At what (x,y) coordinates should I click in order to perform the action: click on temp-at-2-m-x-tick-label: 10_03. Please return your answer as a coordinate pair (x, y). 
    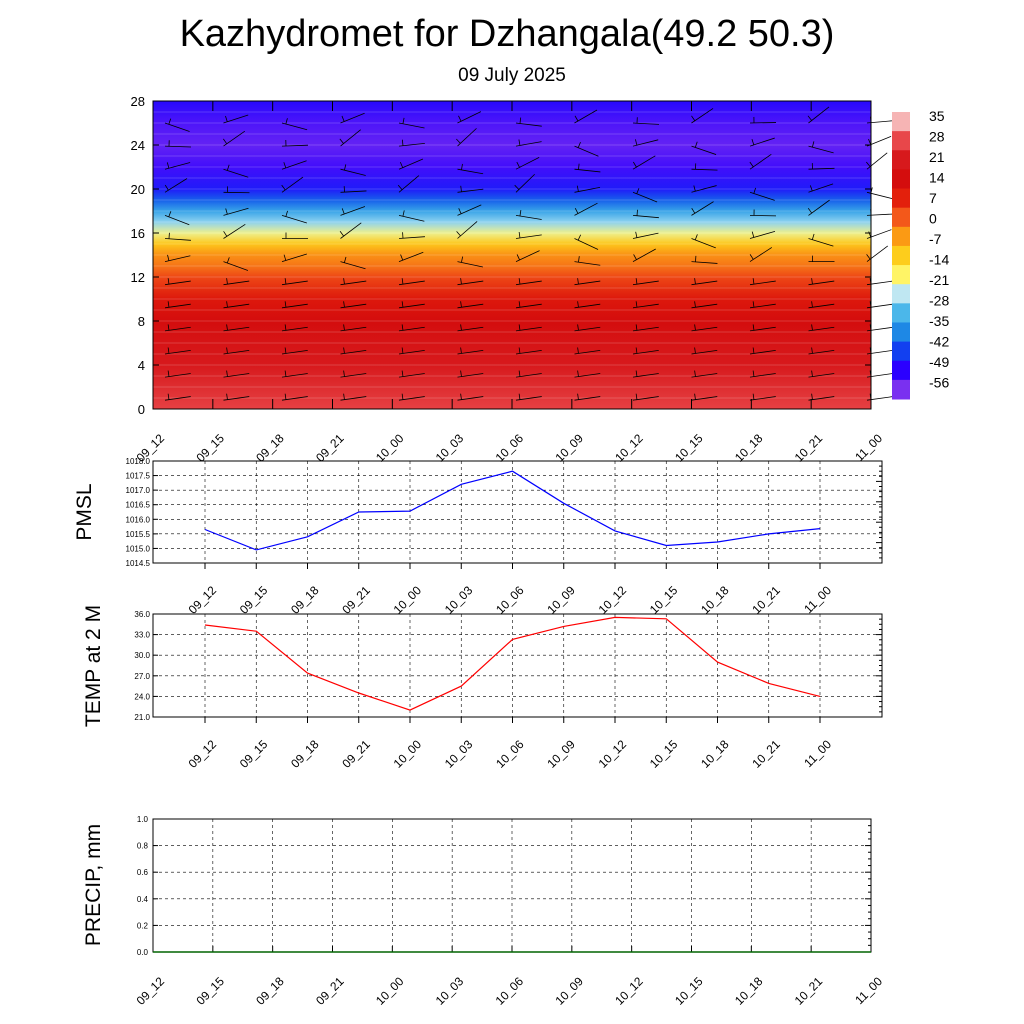
    Looking at the image, I should click on (459, 754).